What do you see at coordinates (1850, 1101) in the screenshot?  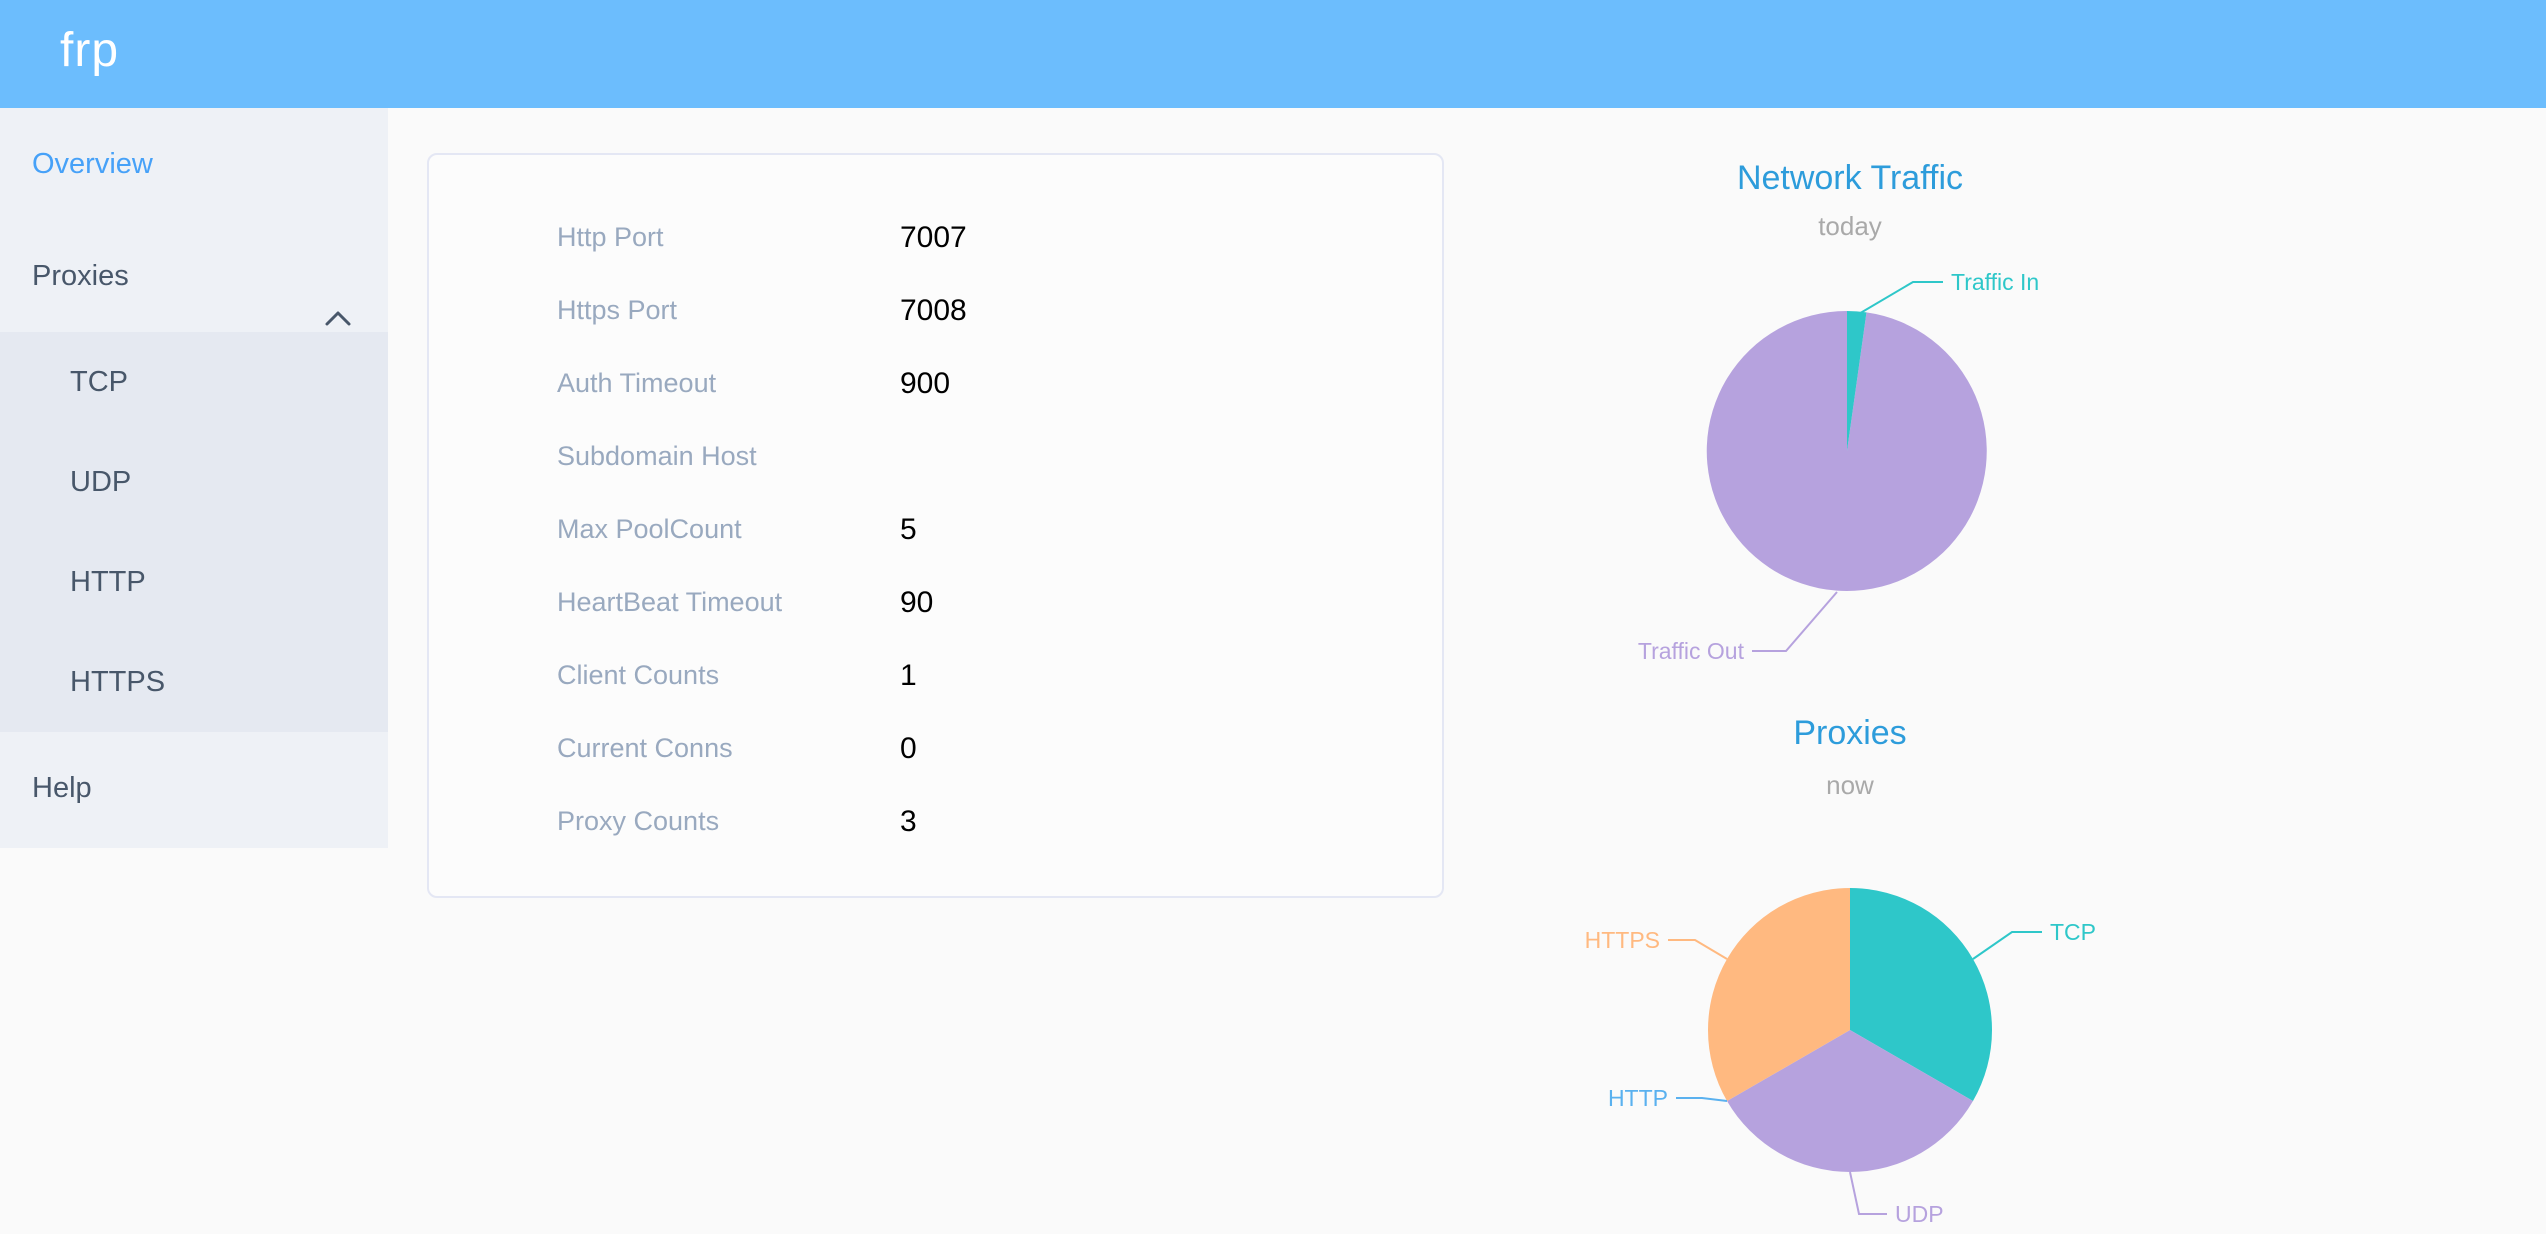 I see `pie-slice-udp` at bounding box center [1850, 1101].